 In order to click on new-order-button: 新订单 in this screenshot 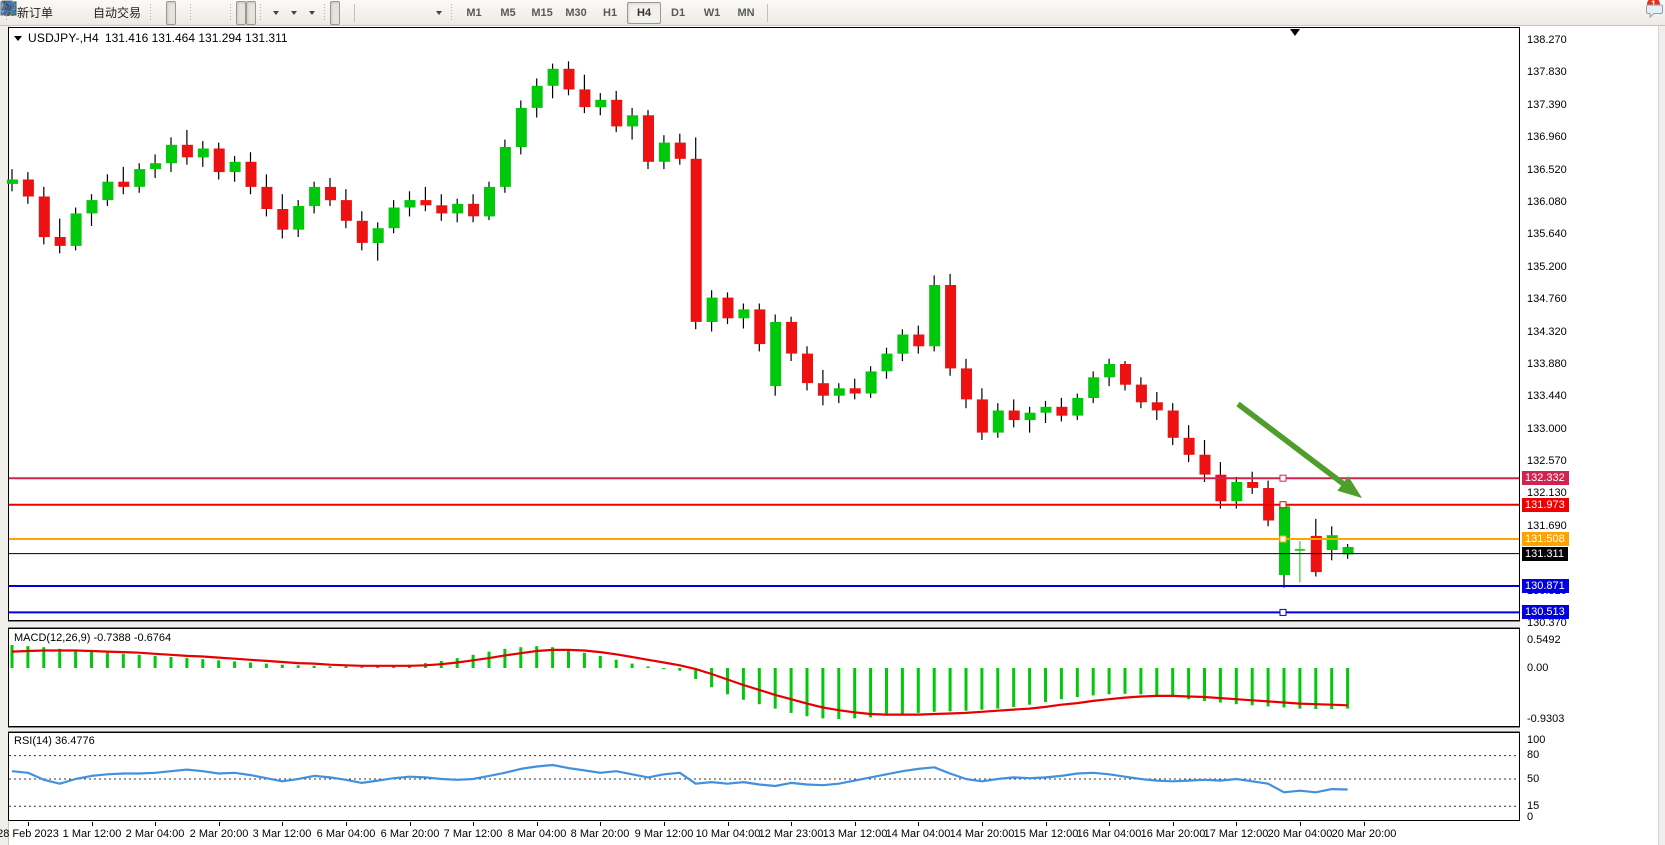, I will do `click(29, 12)`.